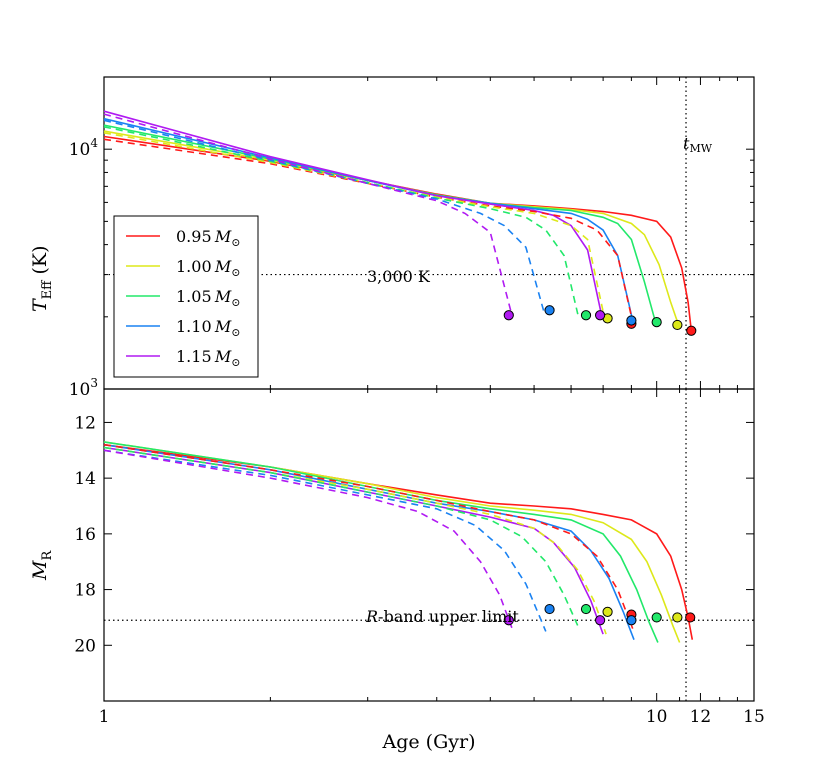  I want to click on top-hline-label: 3,000 K, so click(399, 276).